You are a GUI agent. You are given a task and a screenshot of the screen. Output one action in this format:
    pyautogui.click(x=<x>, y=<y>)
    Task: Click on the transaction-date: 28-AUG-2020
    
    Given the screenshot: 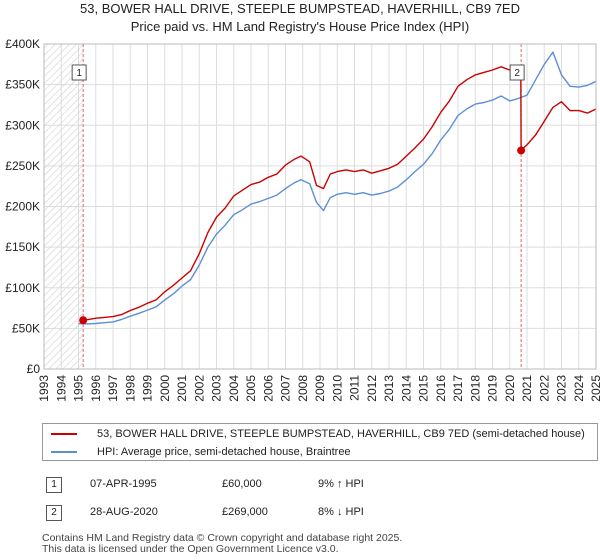 What is the action you would take?
    pyautogui.click(x=124, y=512)
    